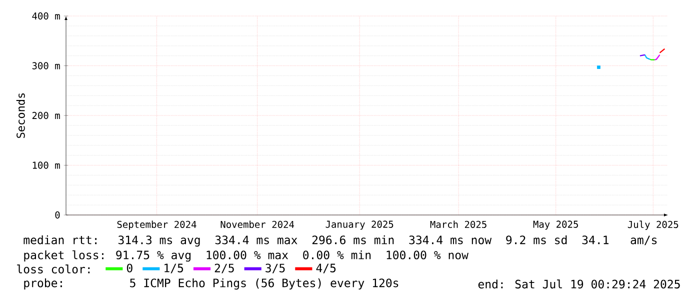  I want to click on y-axis-title: Seconds, so click(20, 115).